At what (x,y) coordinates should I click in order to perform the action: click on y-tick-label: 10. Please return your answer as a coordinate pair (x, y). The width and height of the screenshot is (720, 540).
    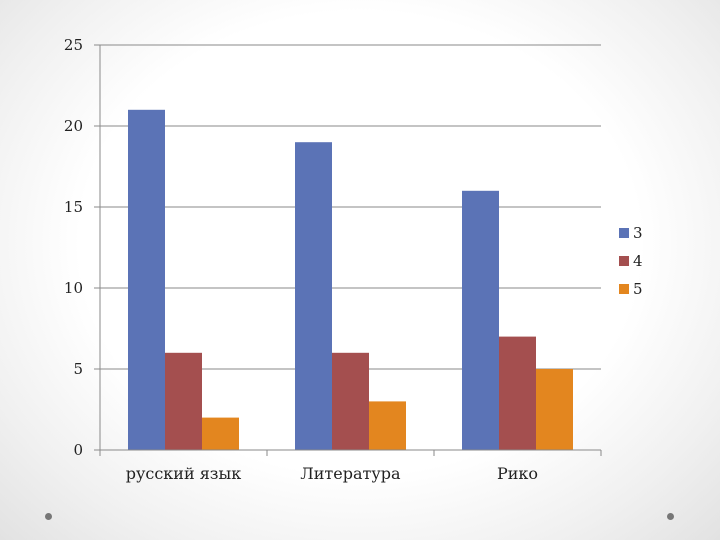
    Looking at the image, I should click on (73, 288).